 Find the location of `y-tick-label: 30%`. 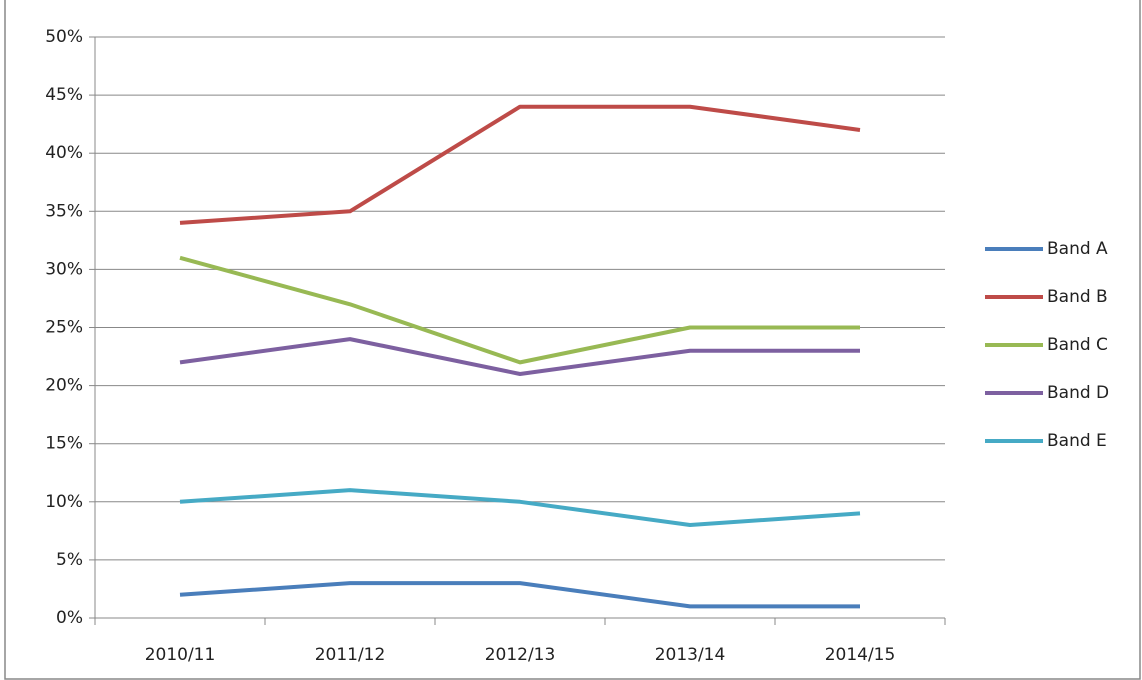

y-tick-label: 30% is located at coordinates (64, 269).